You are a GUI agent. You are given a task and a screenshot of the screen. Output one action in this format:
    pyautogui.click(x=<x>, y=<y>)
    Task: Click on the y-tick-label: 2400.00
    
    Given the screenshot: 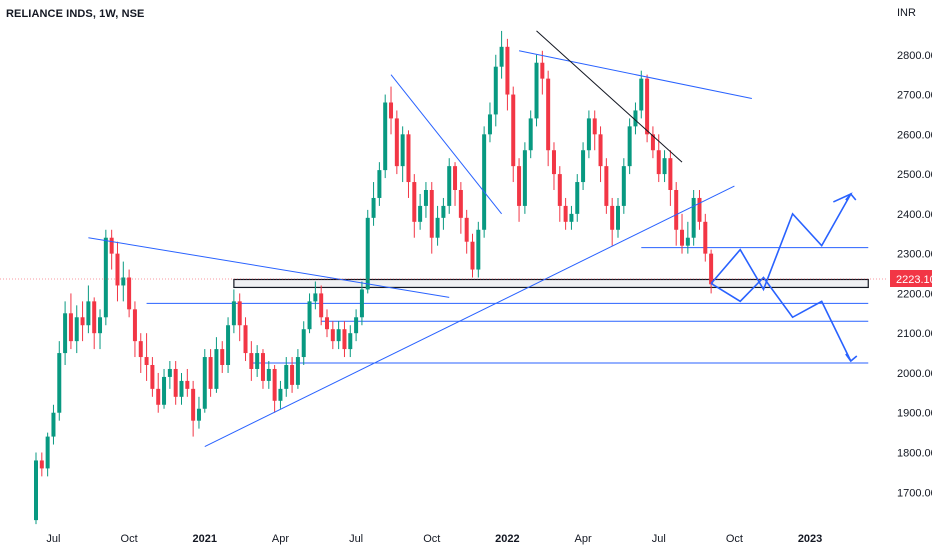 What is the action you would take?
    pyautogui.click(x=914, y=215)
    